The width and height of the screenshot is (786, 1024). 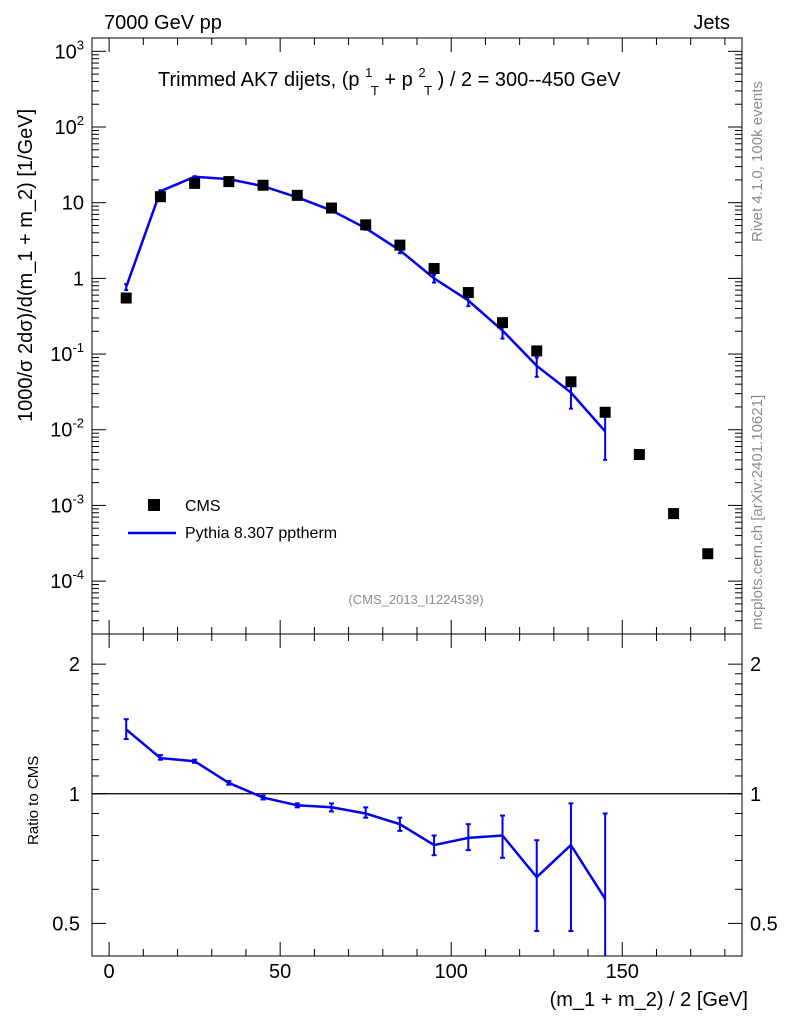 I want to click on ratio-series-line, so click(x=366, y=814).